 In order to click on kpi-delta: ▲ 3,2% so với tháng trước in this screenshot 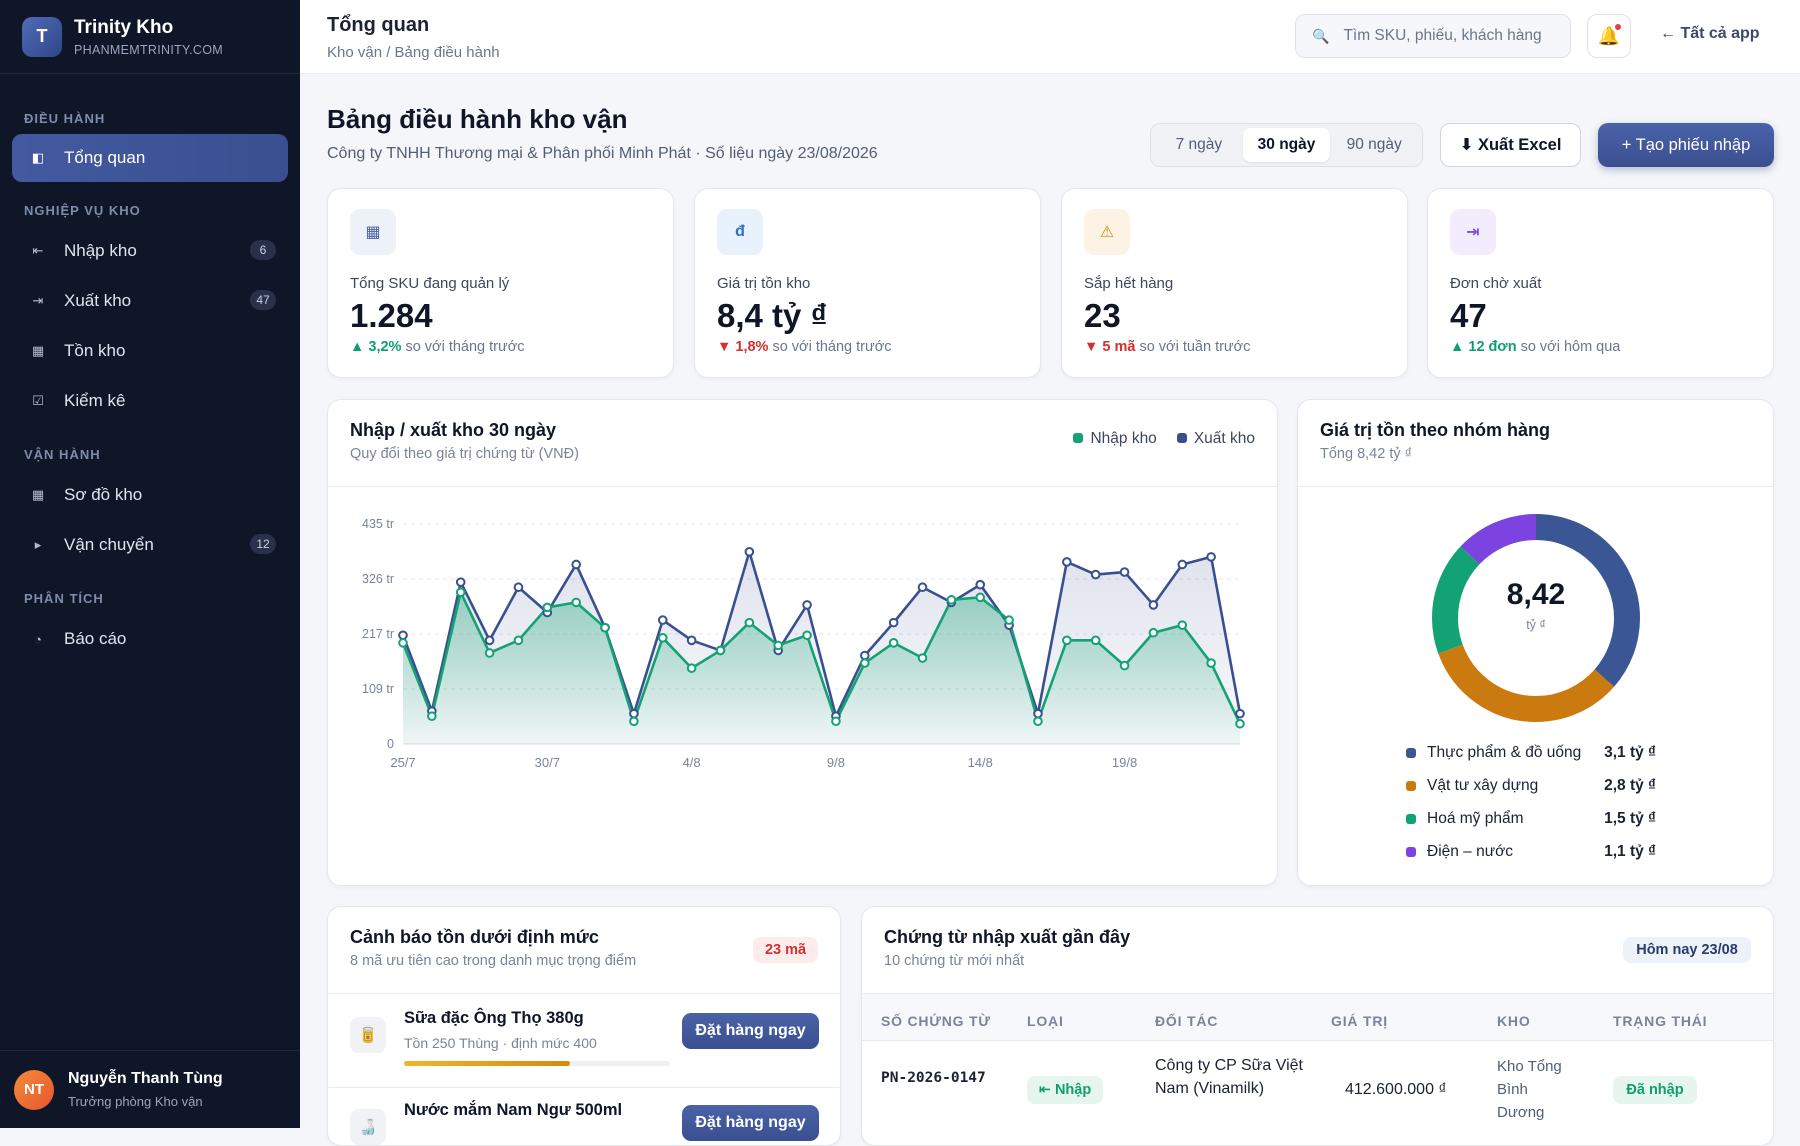, I will do `click(437, 347)`.